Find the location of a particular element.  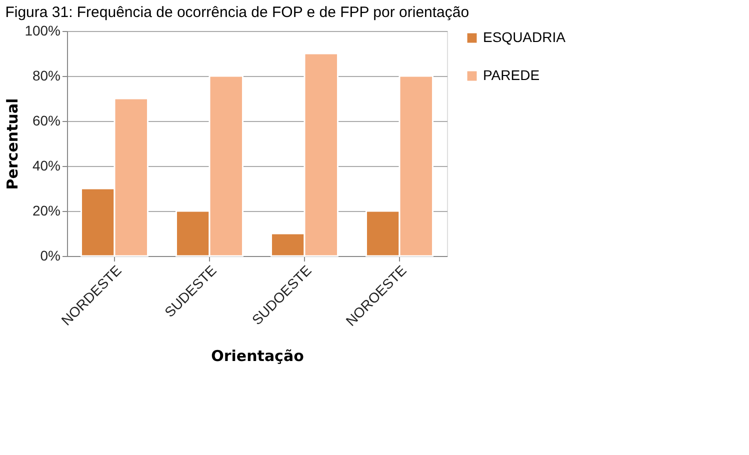

y-tick-label: 60% is located at coordinates (46, 120).